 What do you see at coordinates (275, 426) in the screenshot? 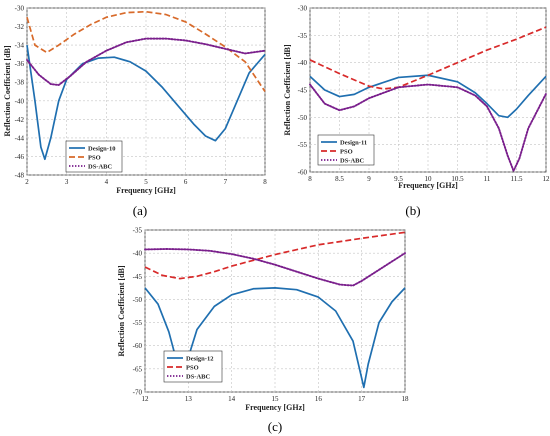
I see `panel-label-c: (c)` at bounding box center [275, 426].